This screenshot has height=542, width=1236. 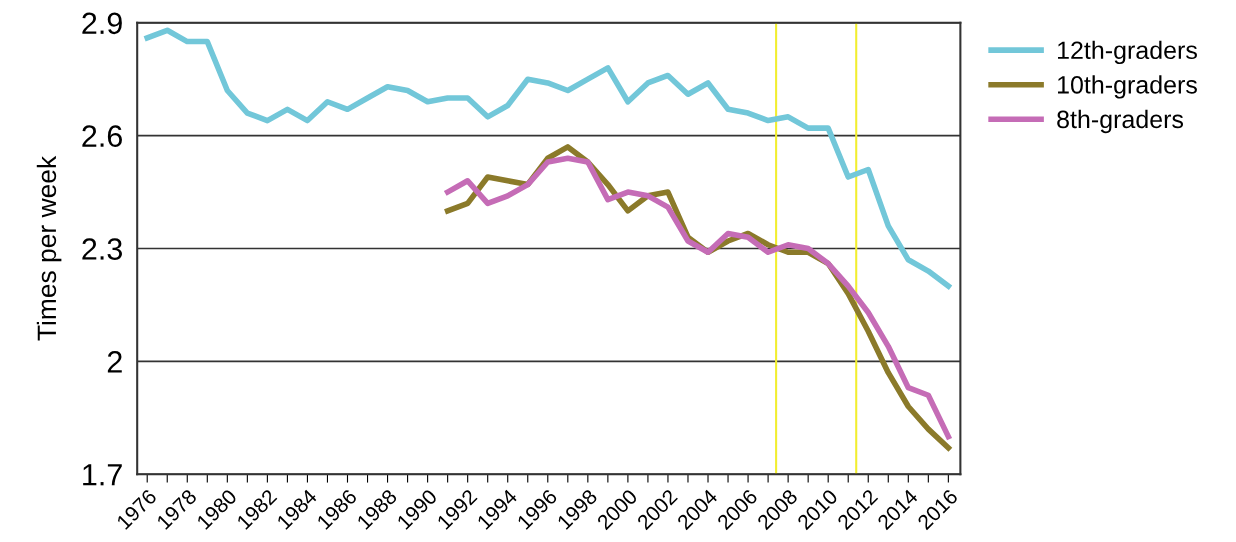 What do you see at coordinates (114, 362) in the screenshot?
I see `y-tick-label: 2` at bounding box center [114, 362].